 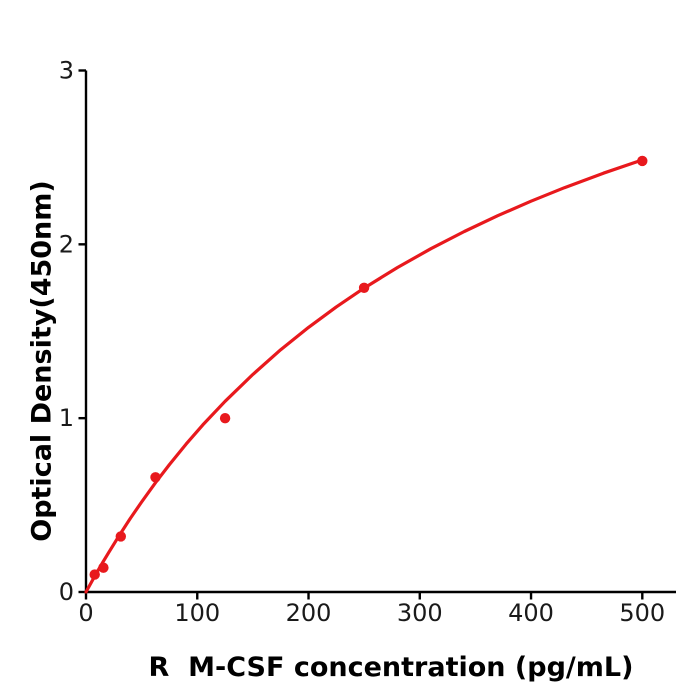 I want to click on x-tick-label: 500, so click(x=642, y=613).